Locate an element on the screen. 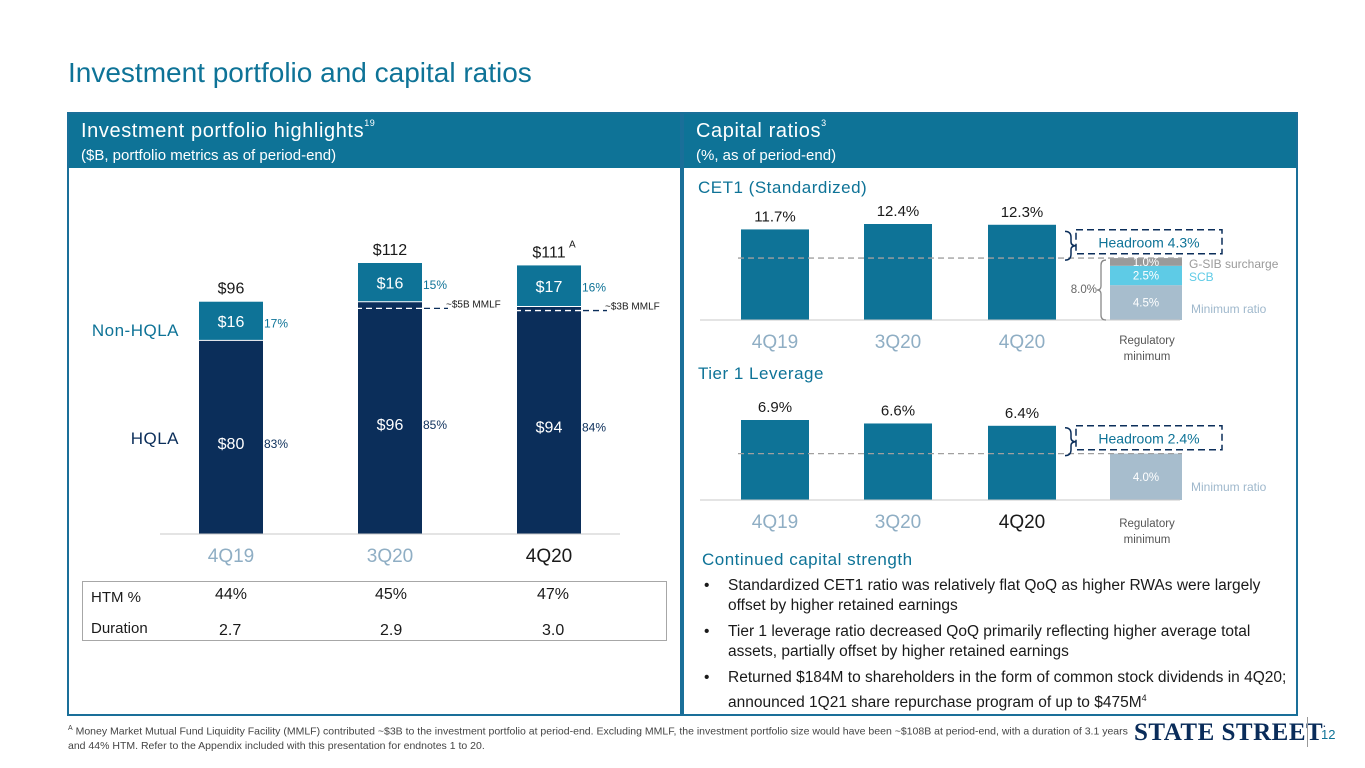  metric-value-duration-4q20: 3.0 is located at coordinates (553, 630).